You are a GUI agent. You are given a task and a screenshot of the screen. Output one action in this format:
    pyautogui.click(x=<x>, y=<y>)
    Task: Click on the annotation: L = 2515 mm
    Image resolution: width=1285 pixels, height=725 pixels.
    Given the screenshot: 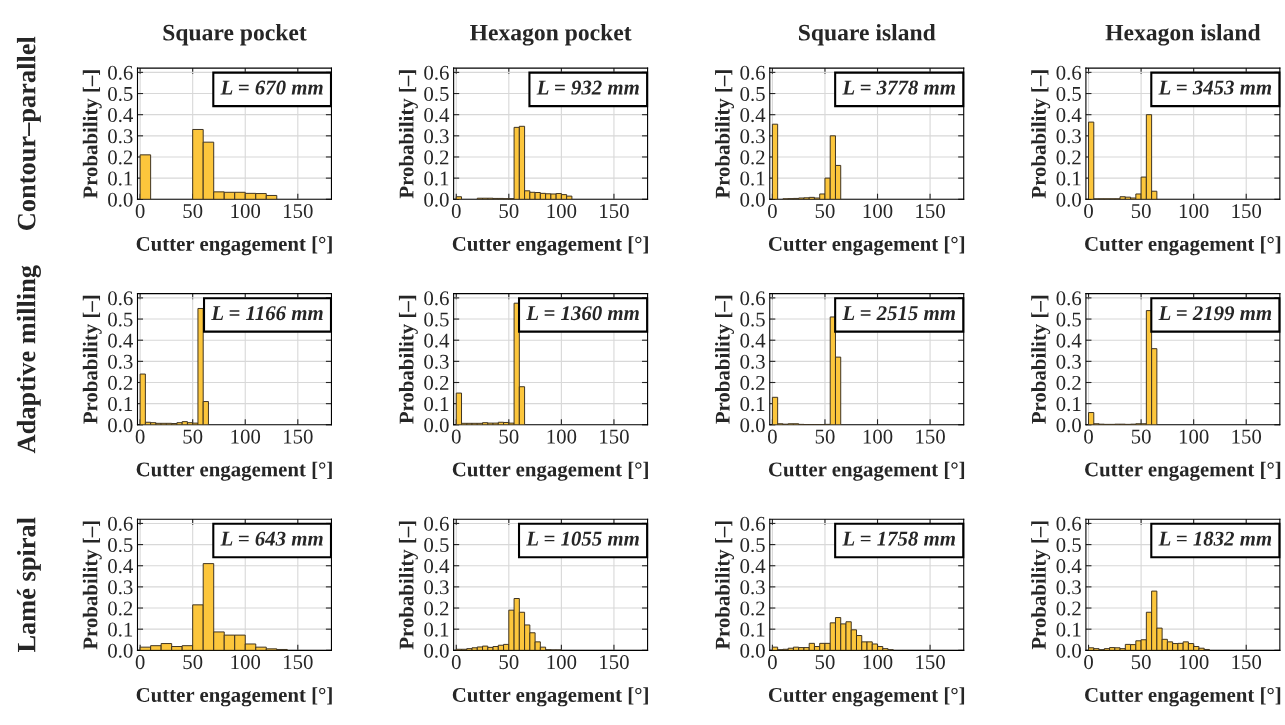 What is the action you would take?
    pyautogui.click(x=898, y=313)
    